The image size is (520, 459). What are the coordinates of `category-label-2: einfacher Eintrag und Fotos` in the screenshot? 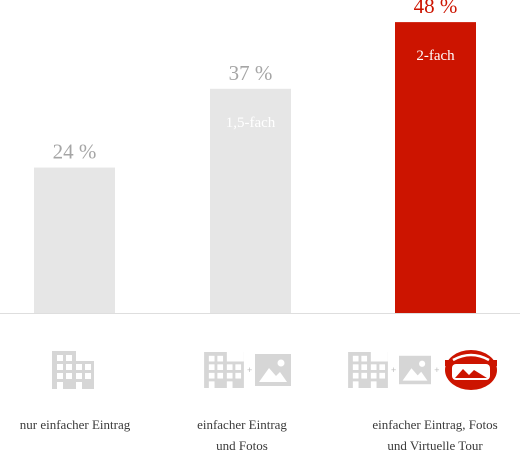 It's located at (242, 435).